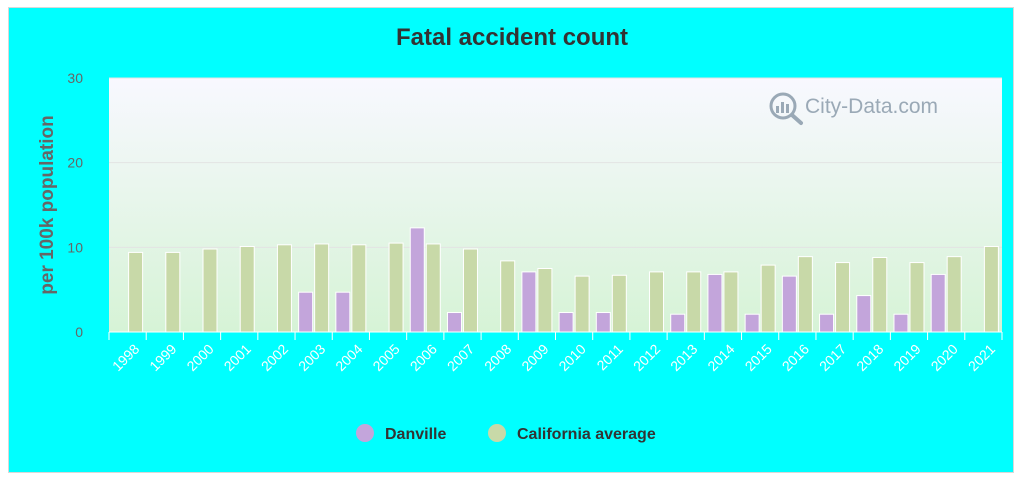 The width and height of the screenshot is (1024, 487). Describe the element at coordinates (365, 433) in the screenshot. I see `legend-swatch-danville` at that location.